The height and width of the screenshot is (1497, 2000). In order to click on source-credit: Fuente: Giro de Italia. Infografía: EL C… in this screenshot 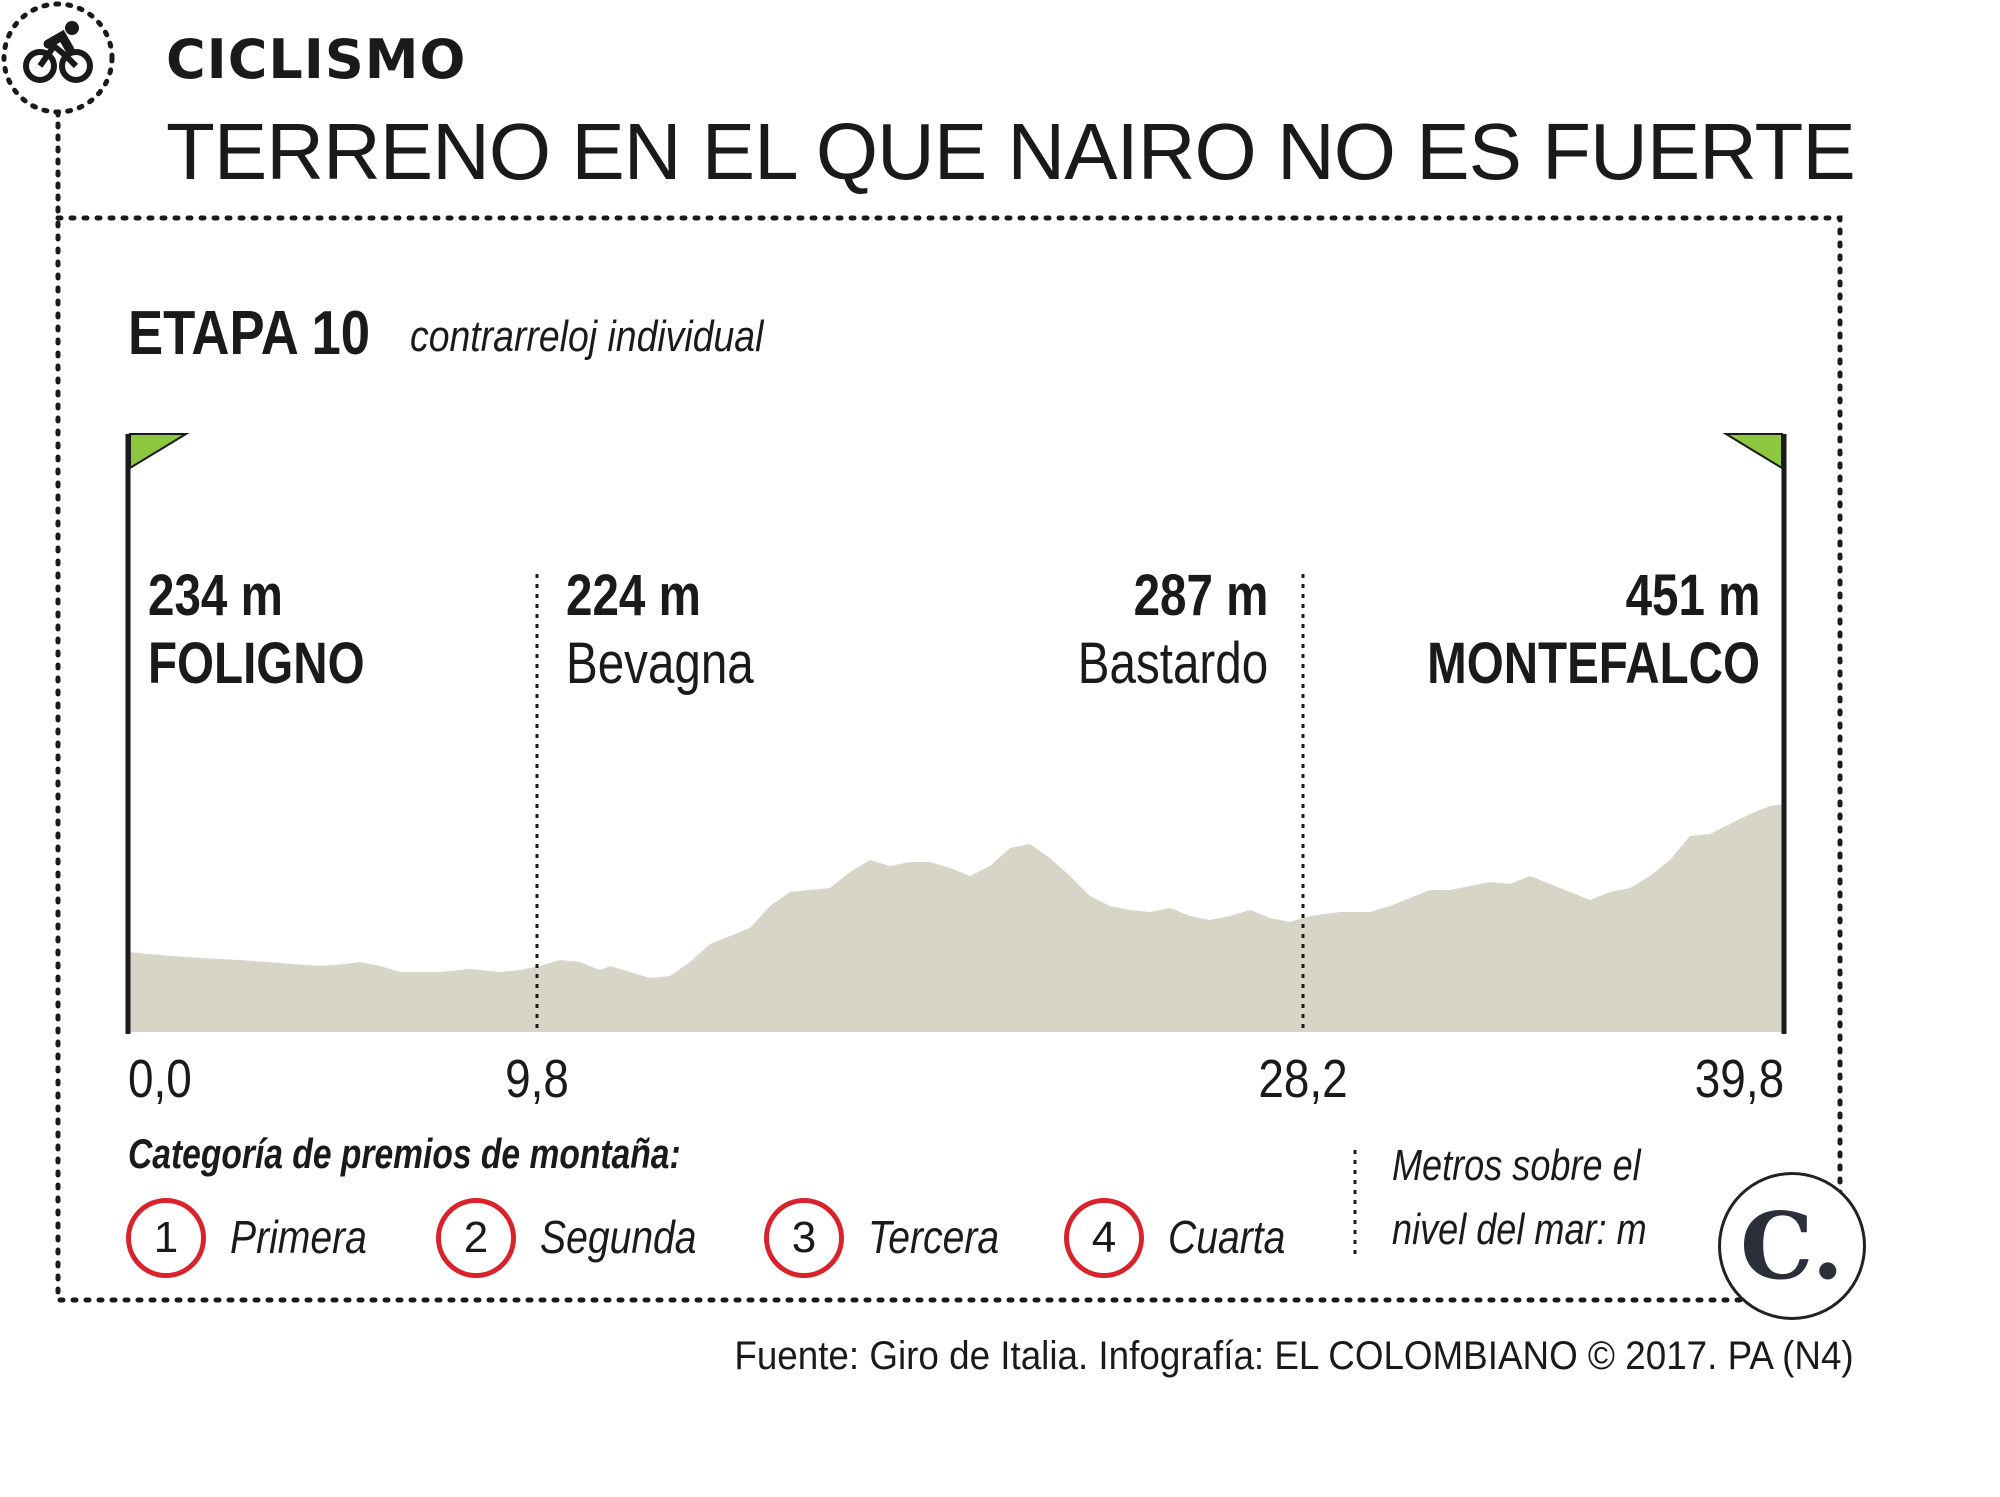, I will do `click(1294, 1356)`.